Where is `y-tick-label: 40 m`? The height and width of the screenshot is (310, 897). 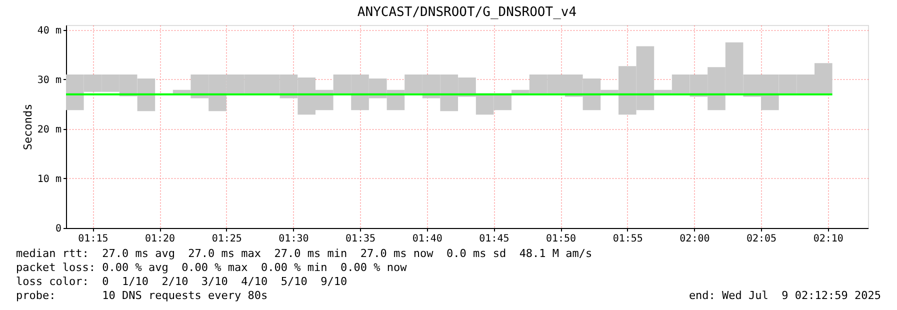 y-tick-label: 40 m is located at coordinates (49, 30).